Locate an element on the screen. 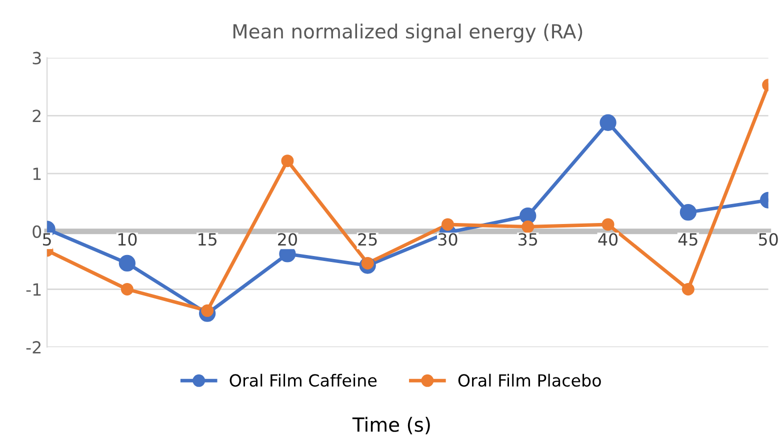 This screenshot has width=784, height=445. y-tick-label: 1 is located at coordinates (37, 174).